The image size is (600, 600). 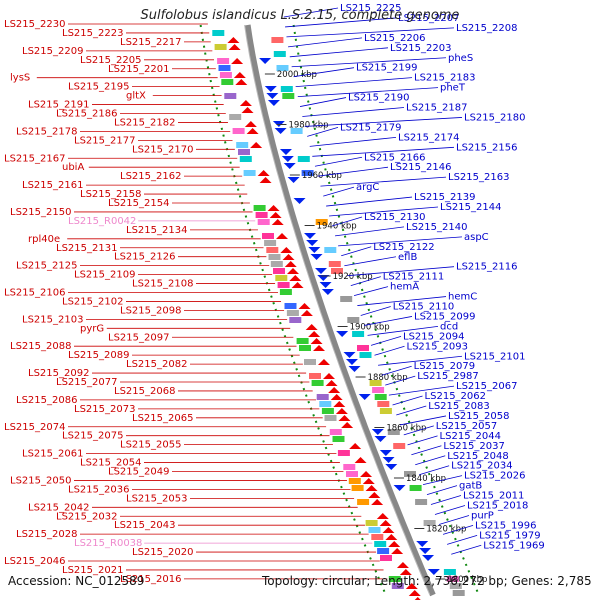 What do you see at coordinates (92, 301) in the screenshot?
I see `left-gene-label: LS215_2102` at bounding box center [92, 301].